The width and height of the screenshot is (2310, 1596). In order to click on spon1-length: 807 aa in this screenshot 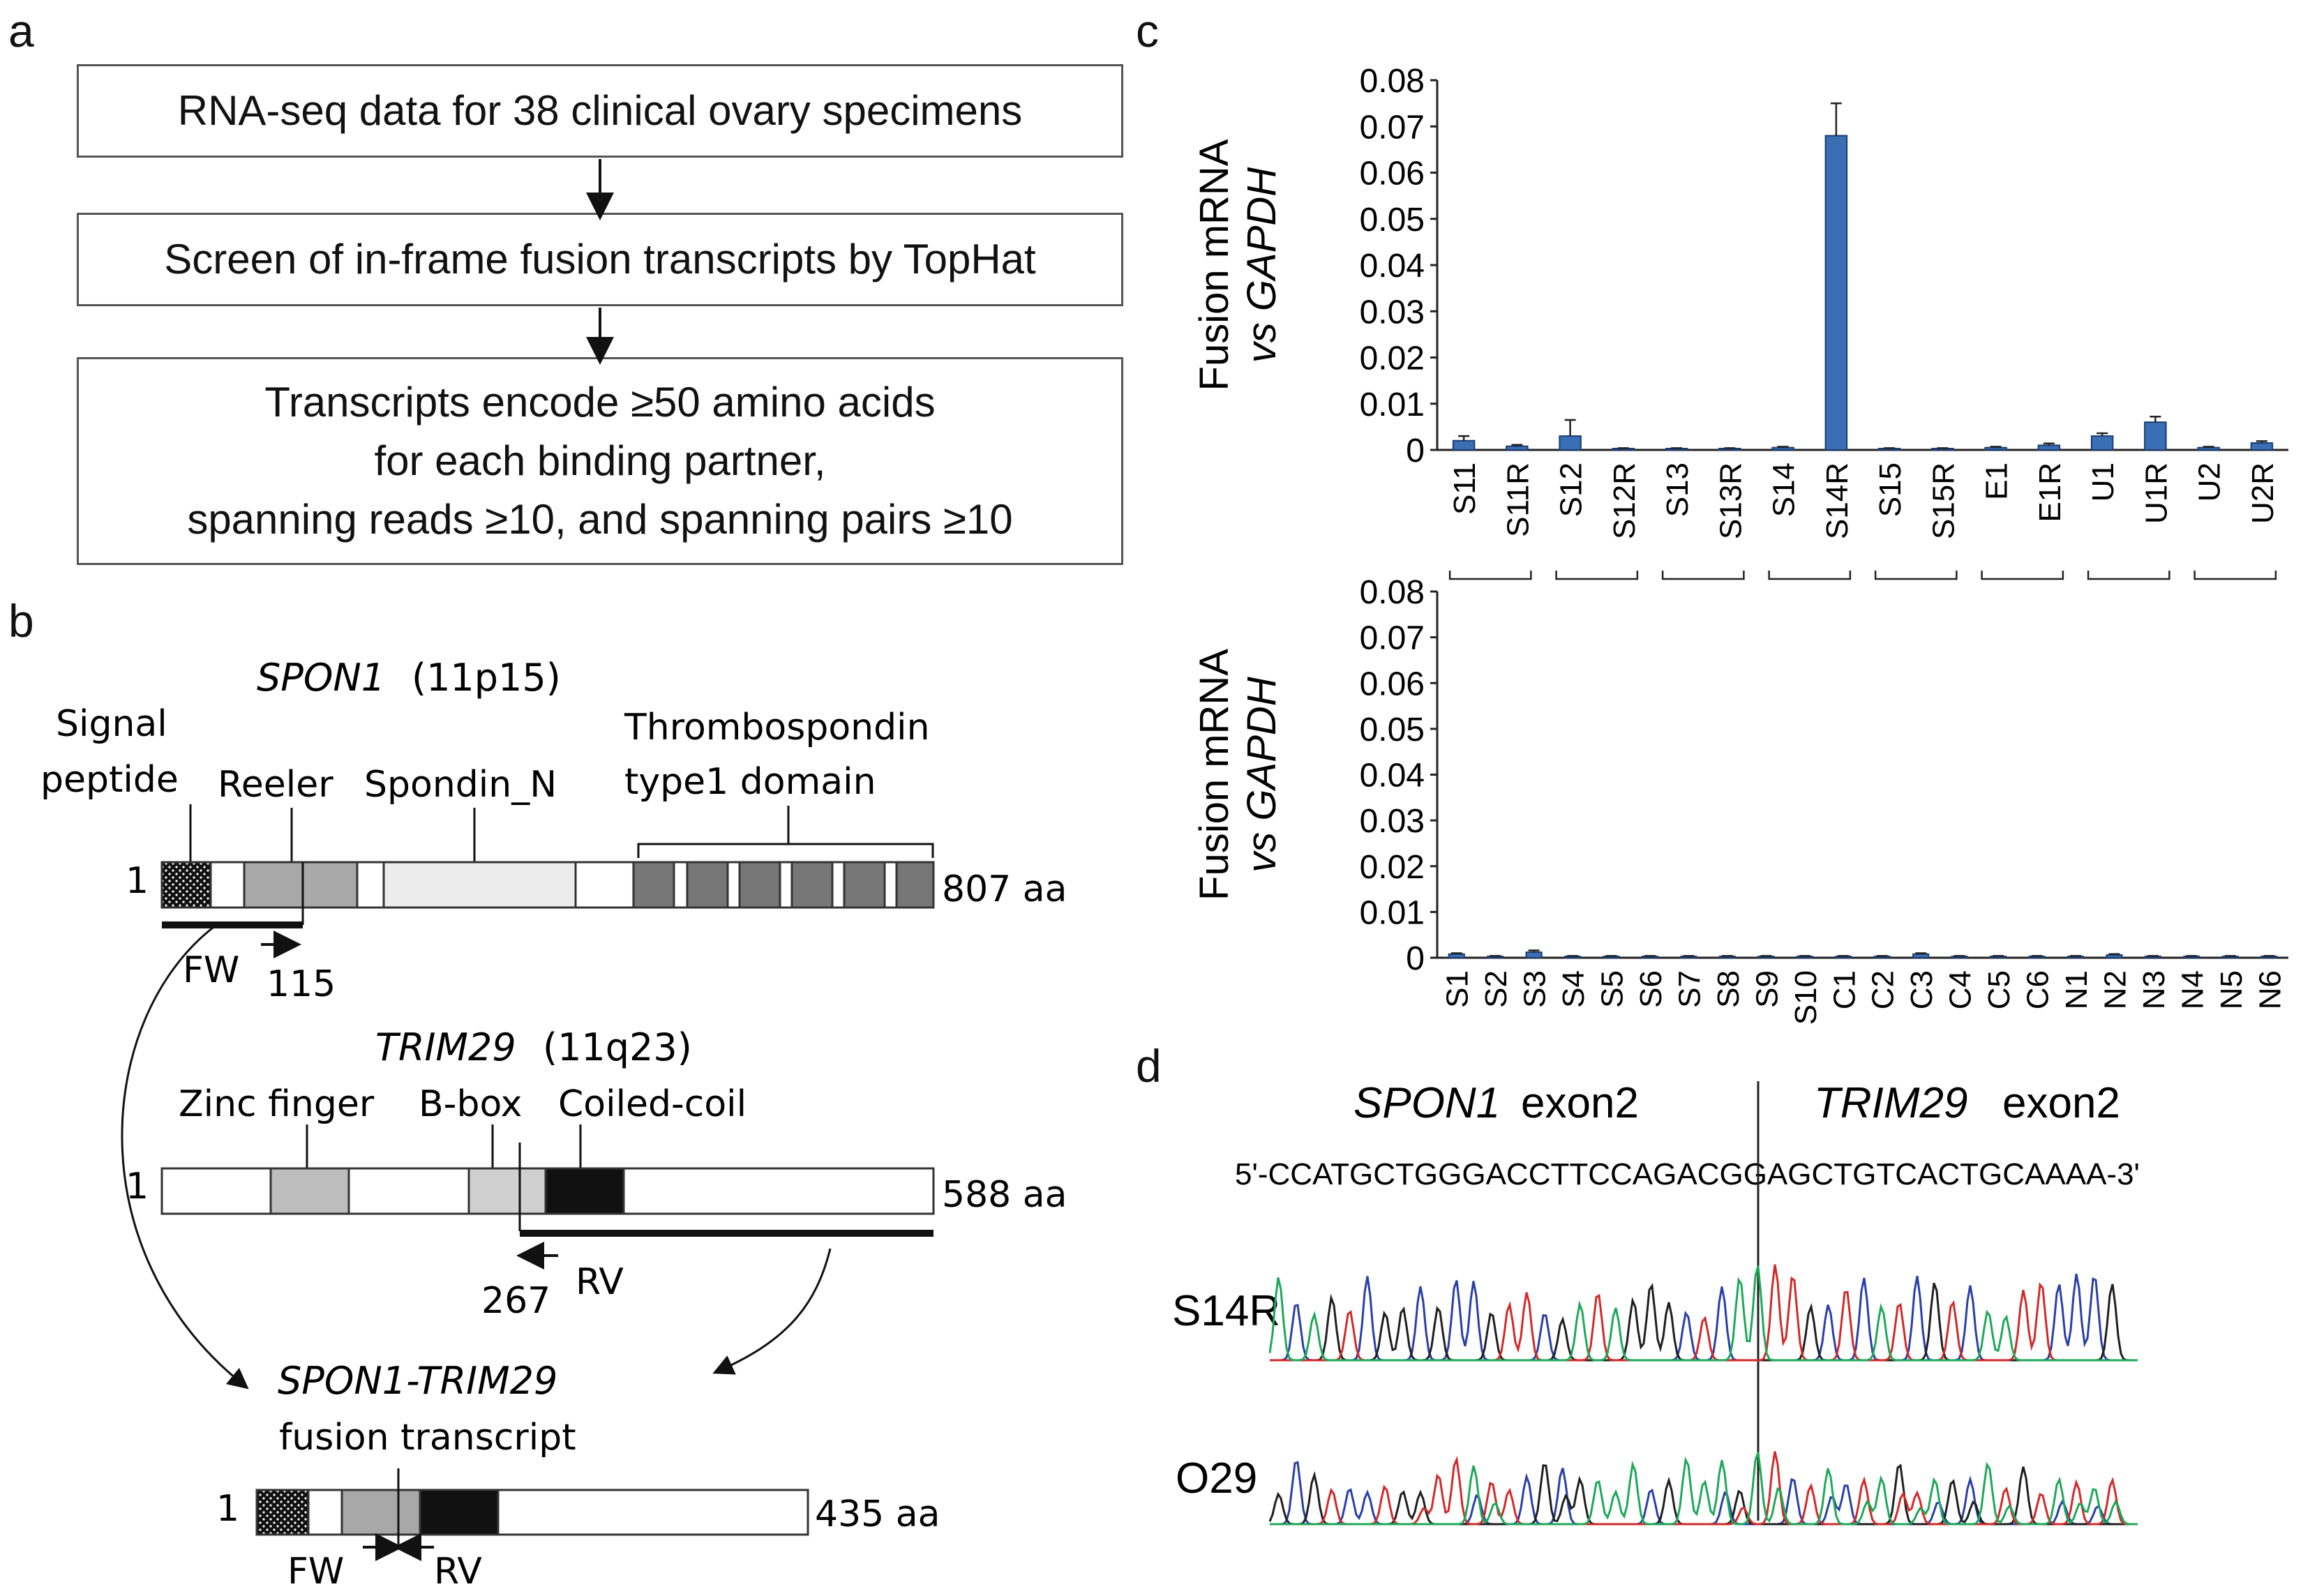, I will do `click(1004, 889)`.